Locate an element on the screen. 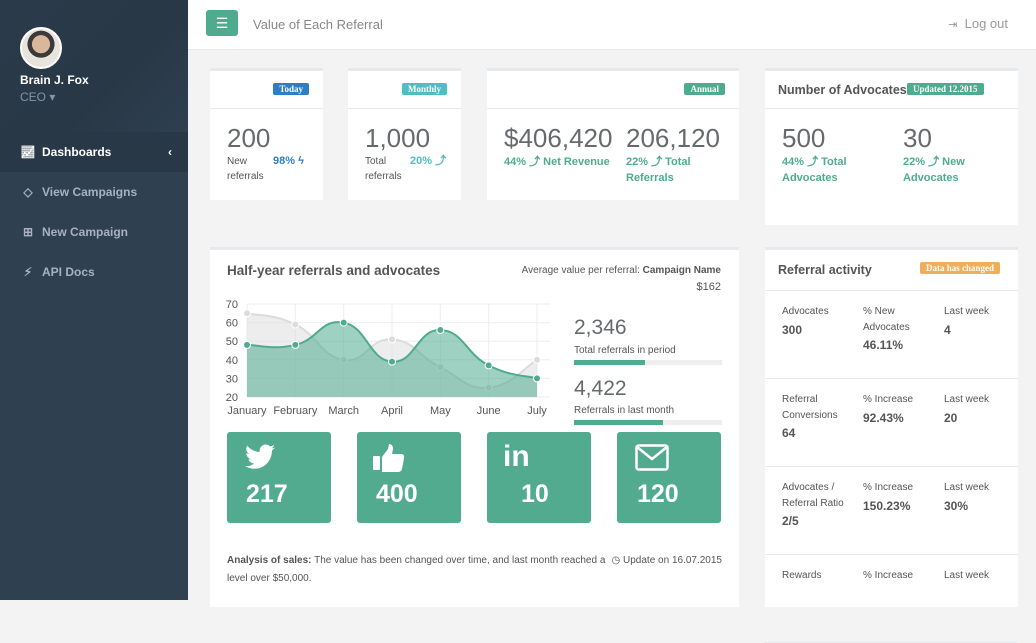 Image resolution: width=1036 pixels, height=643 pixels. twitter-count: 217 is located at coordinates (267, 494).